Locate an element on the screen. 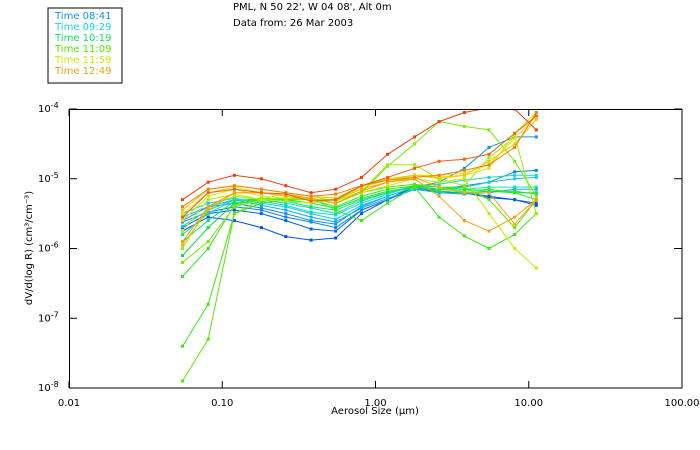 The width and height of the screenshot is (700, 450). legend-entry: Time 12:49 is located at coordinates (82, 71).